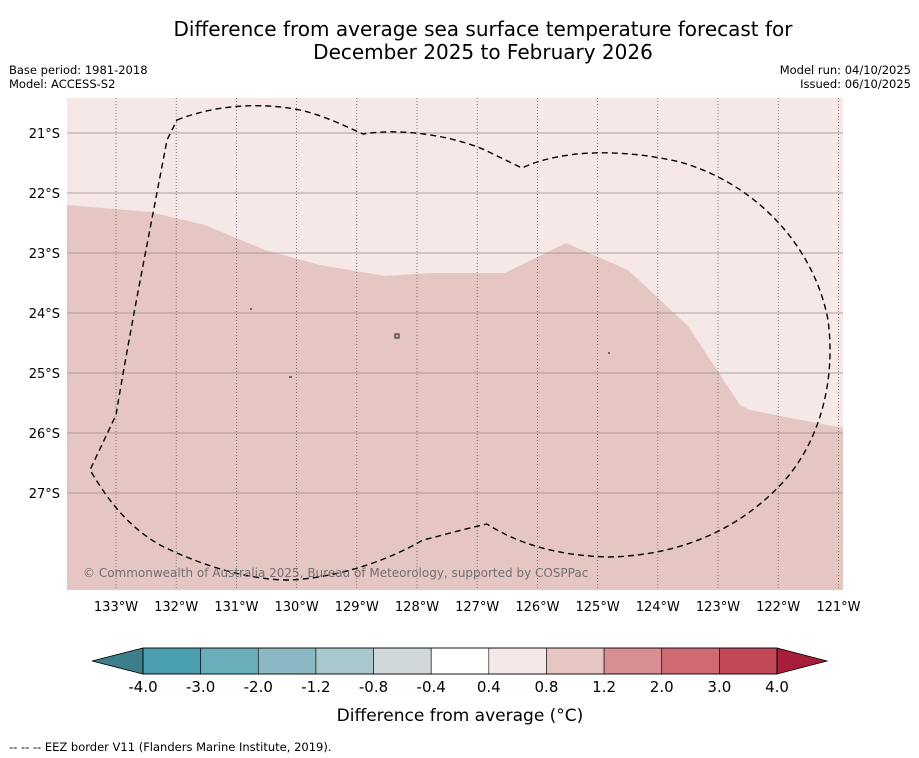 This screenshot has width=919, height=758. I want to click on island, so click(397, 336).